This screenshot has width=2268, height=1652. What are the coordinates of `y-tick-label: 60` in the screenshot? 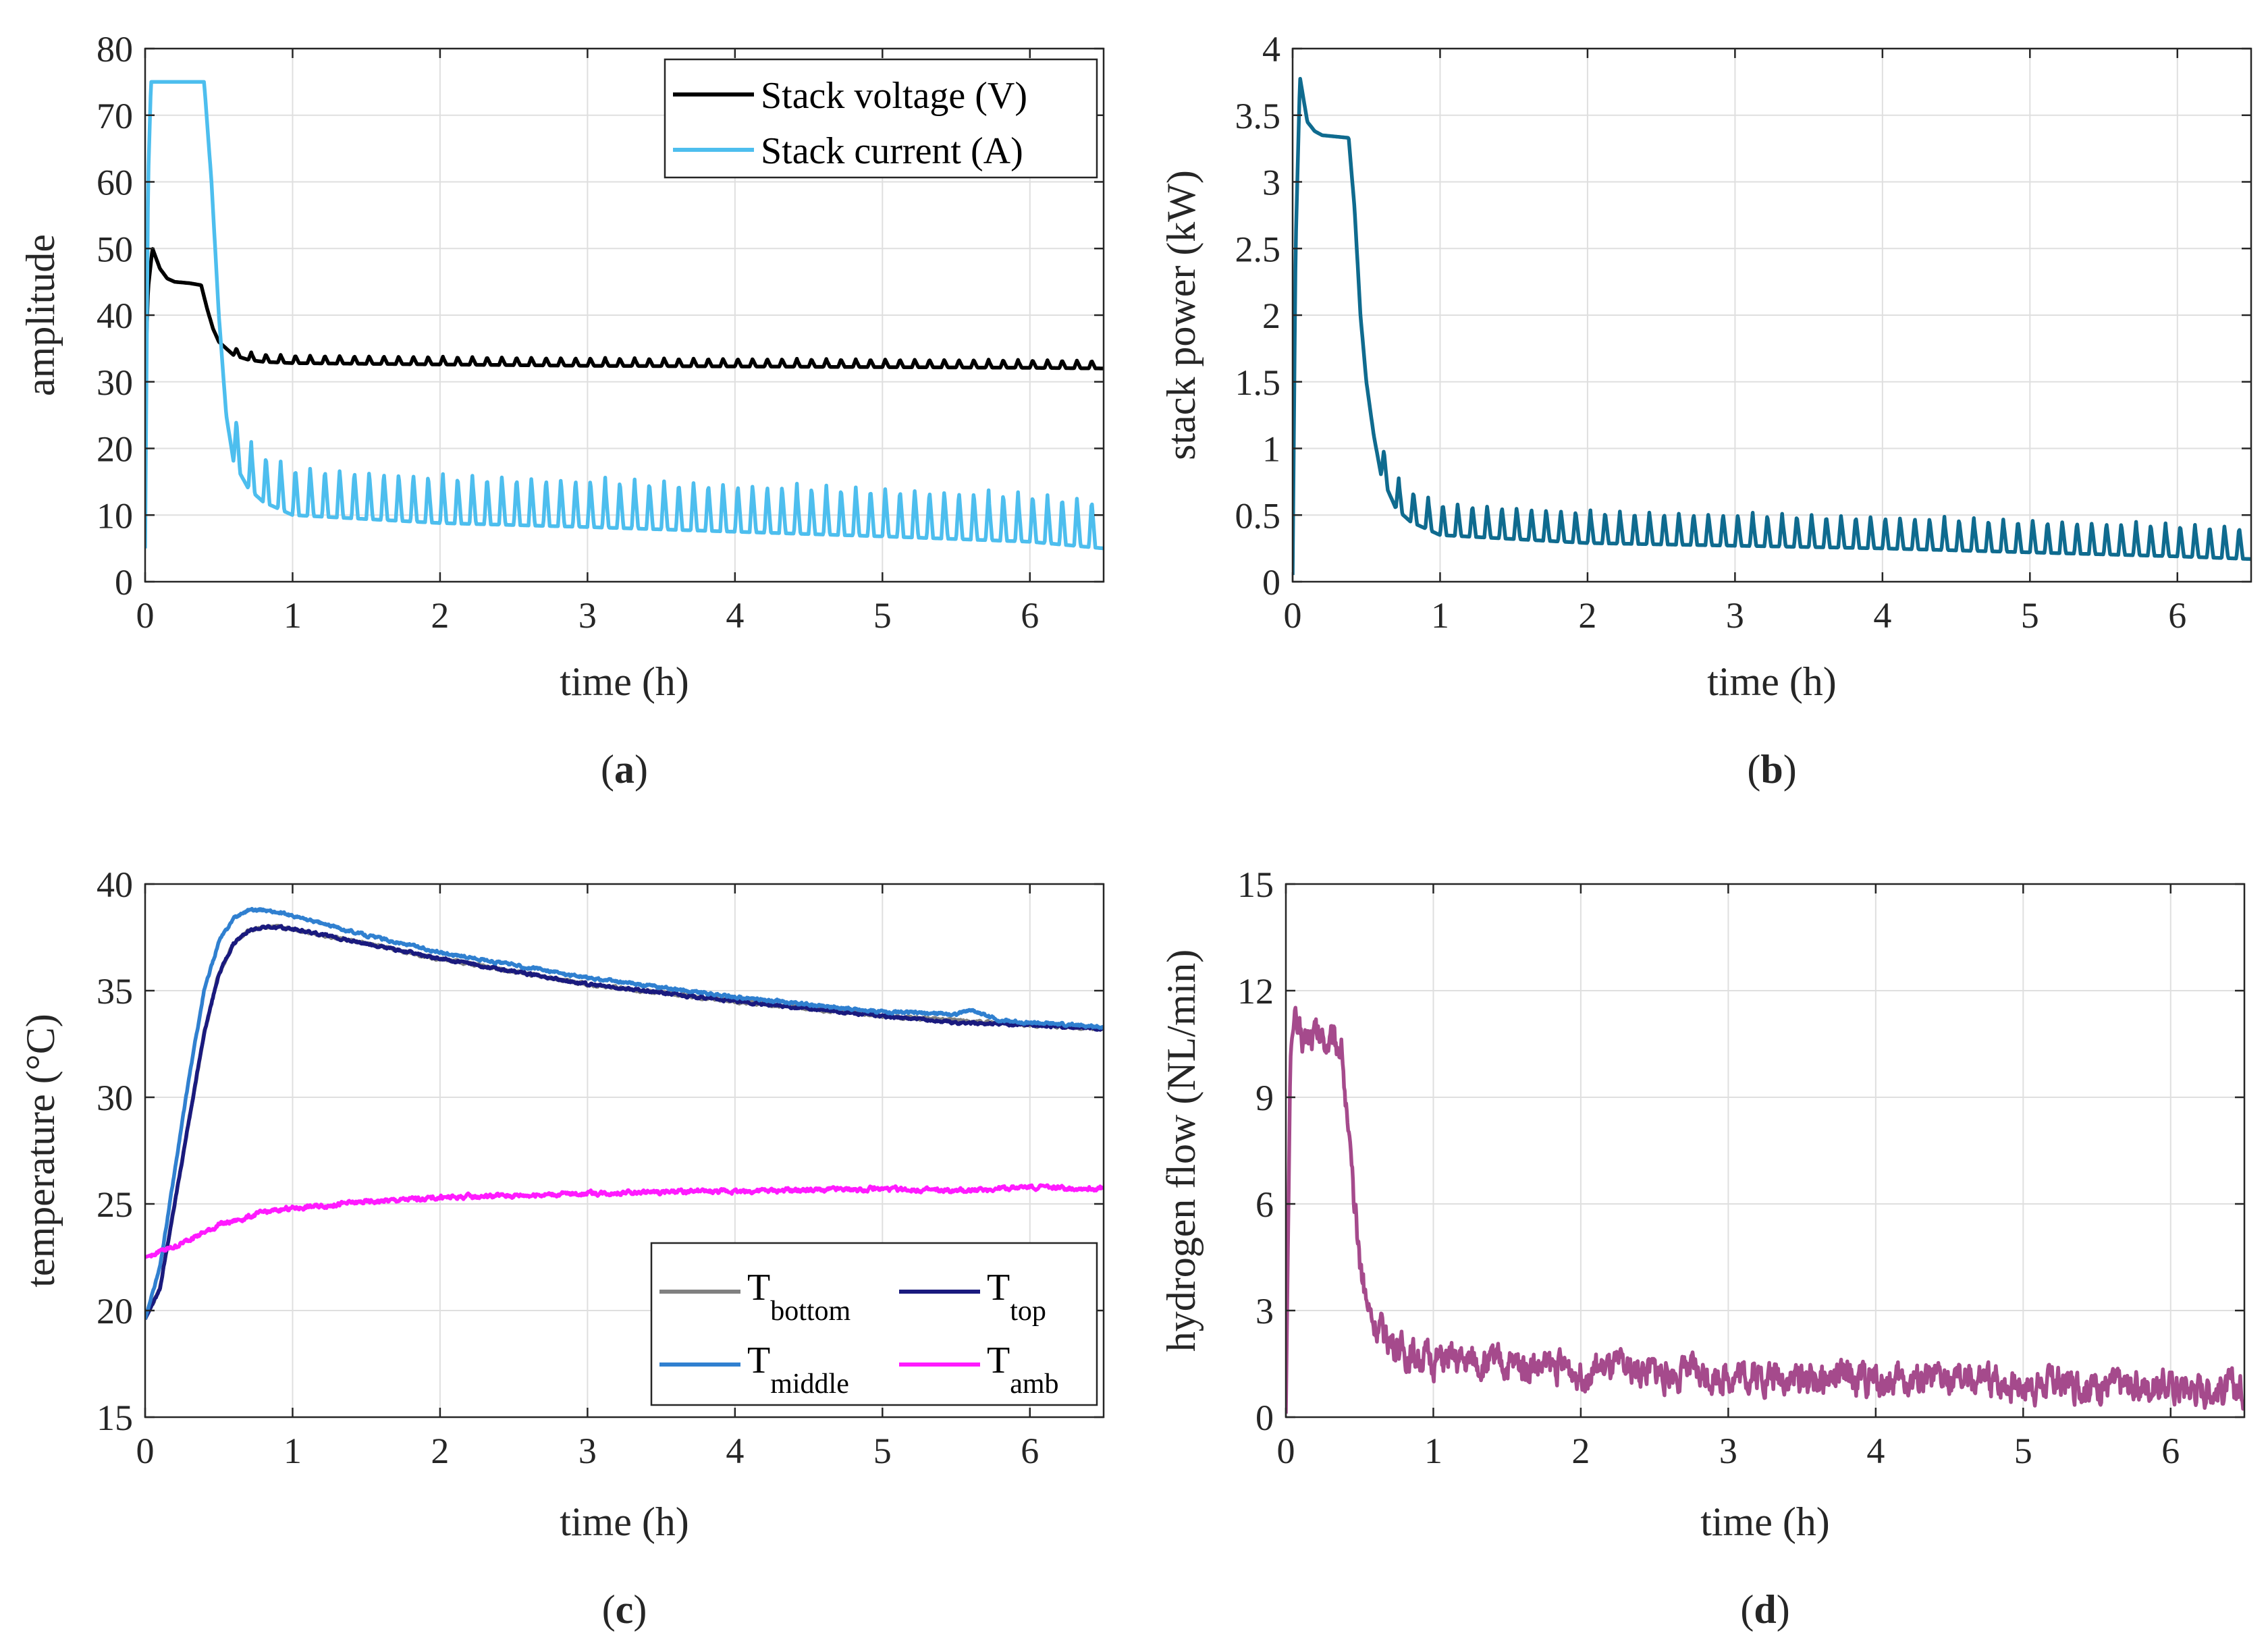 It's located at (115, 183).